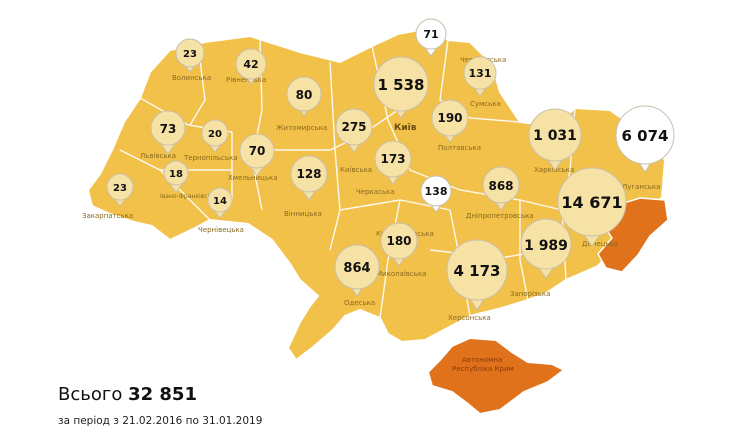  What do you see at coordinates (530, 294) in the screenshot?
I see `label-zaporizka: Запорізька` at bounding box center [530, 294].